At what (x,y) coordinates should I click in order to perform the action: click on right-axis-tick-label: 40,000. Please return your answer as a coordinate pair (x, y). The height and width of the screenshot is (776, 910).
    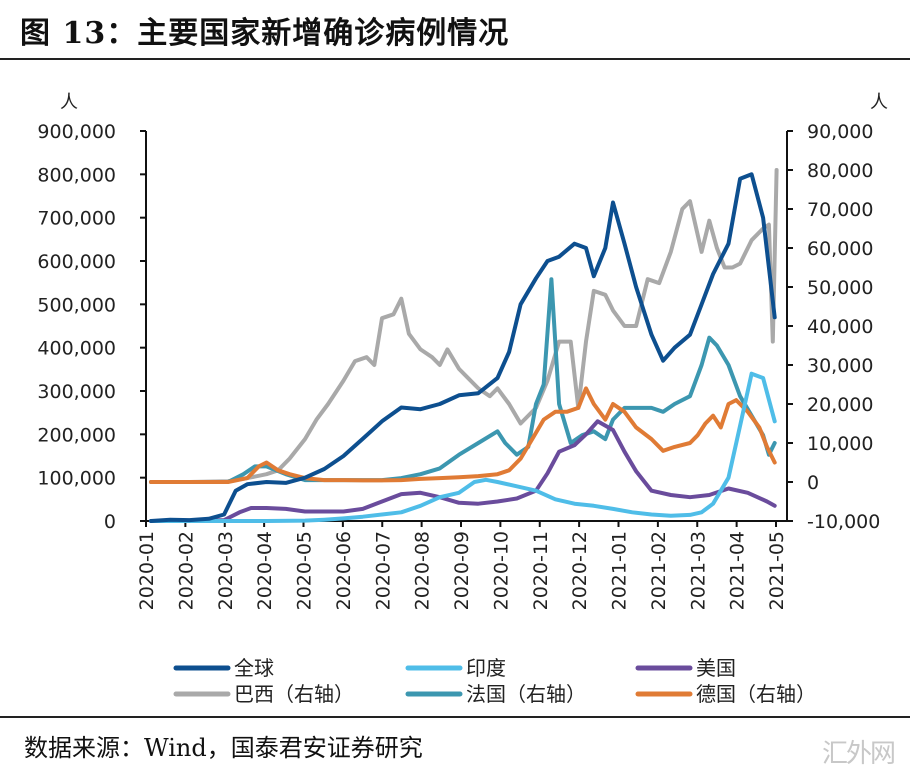
    Looking at the image, I should click on (840, 327).